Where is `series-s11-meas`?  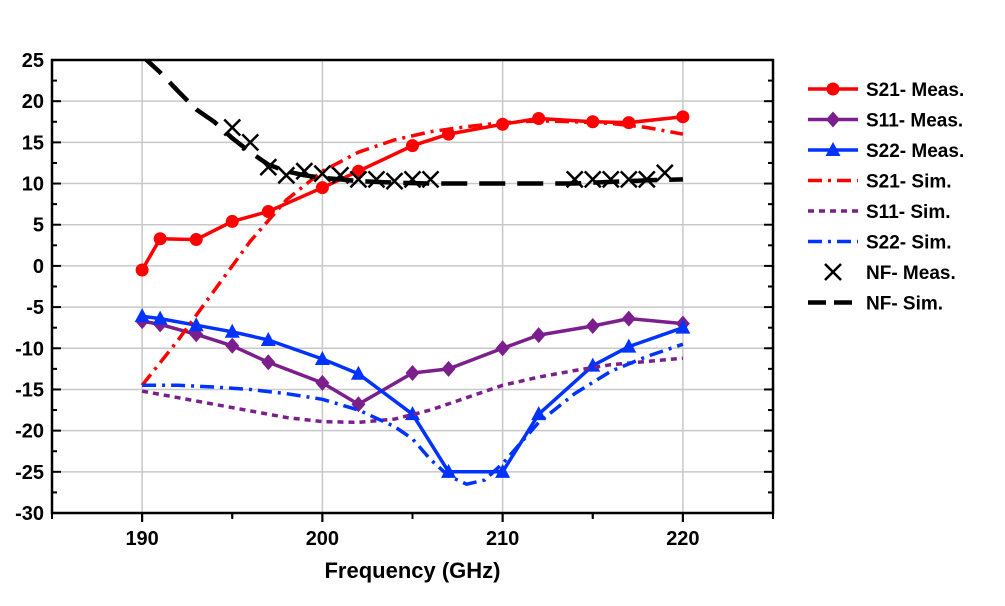
series-s11-meas is located at coordinates (412, 361).